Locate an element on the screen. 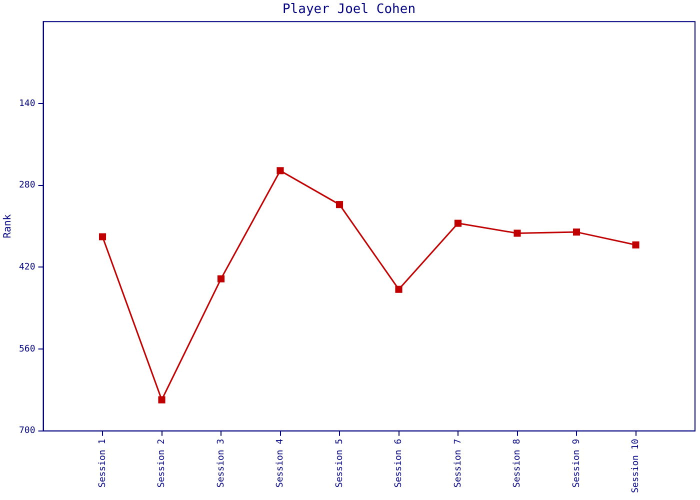 Image resolution: width=700 pixels, height=500 pixels. x-tick-label: Session 9 is located at coordinates (577, 463).